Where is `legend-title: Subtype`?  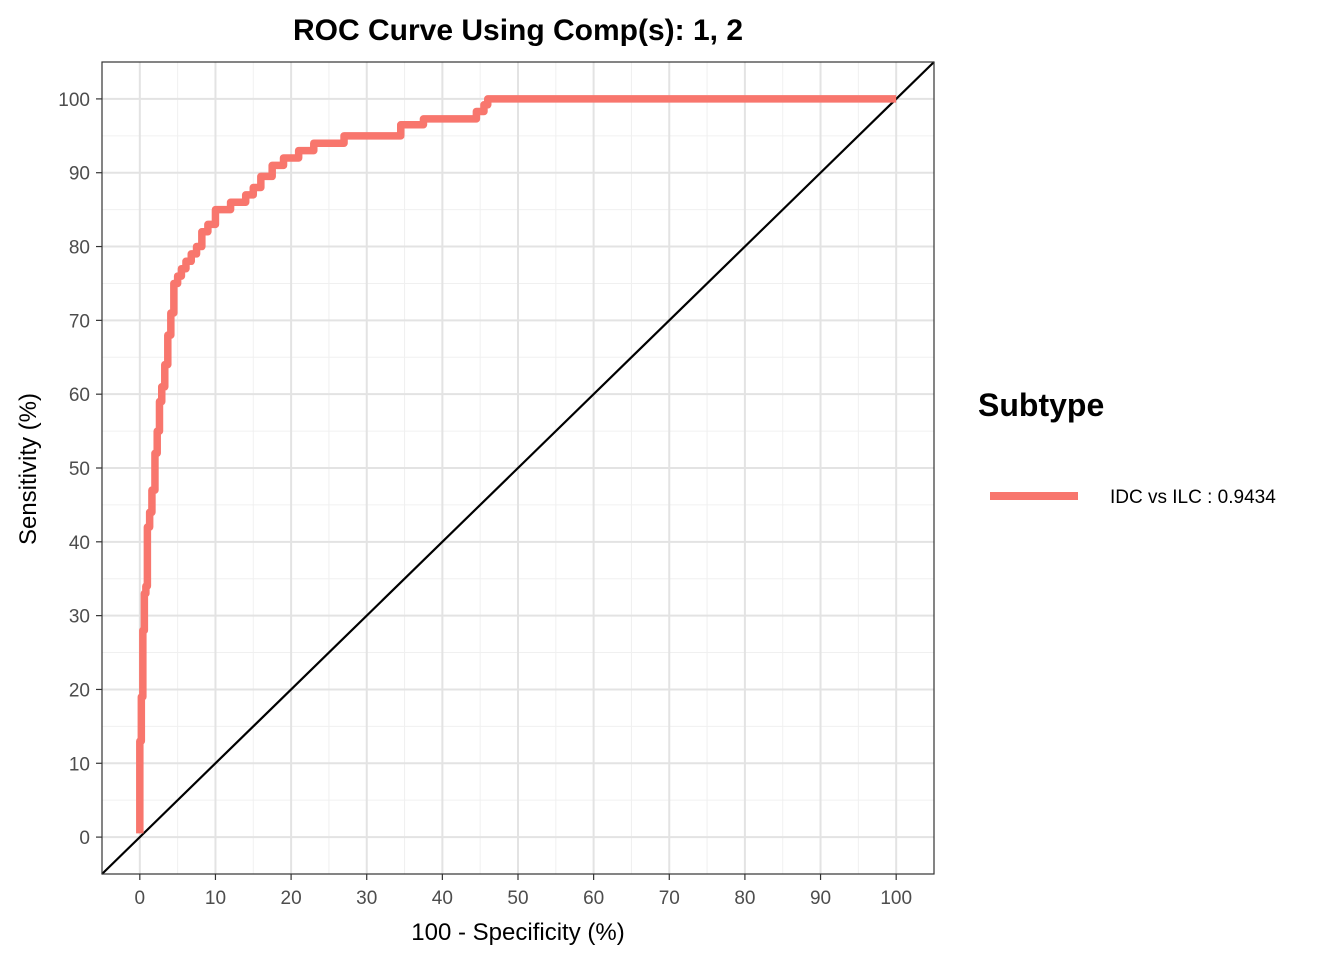
legend-title: Subtype is located at coordinates (1041, 405).